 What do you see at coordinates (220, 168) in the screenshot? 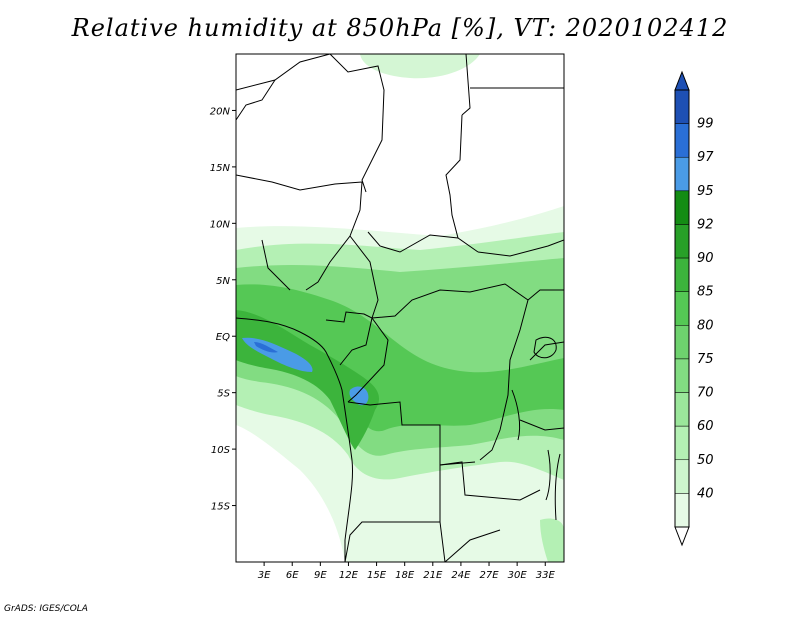
I see `lat-tick-label: 15N` at bounding box center [220, 168].